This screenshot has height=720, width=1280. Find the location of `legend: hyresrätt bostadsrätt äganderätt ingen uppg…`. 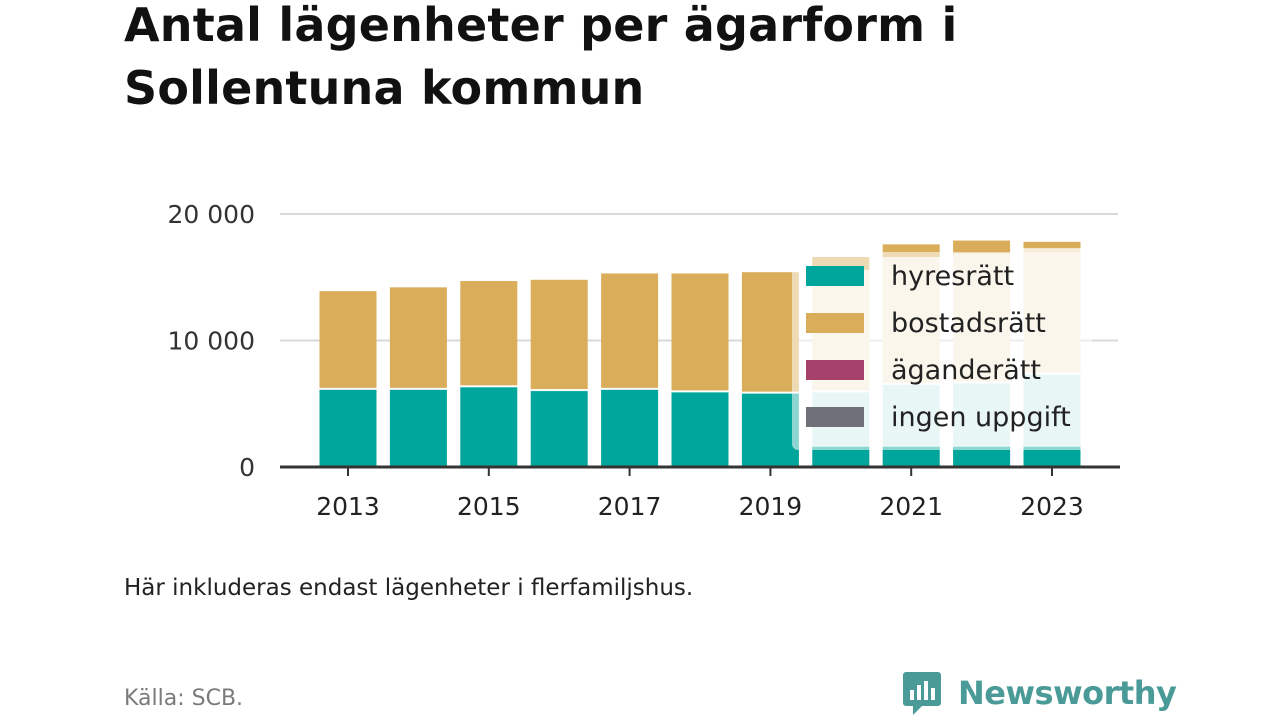

legend: hyresrätt bostadsrätt äganderätt ingen uppg… is located at coordinates (942, 351).